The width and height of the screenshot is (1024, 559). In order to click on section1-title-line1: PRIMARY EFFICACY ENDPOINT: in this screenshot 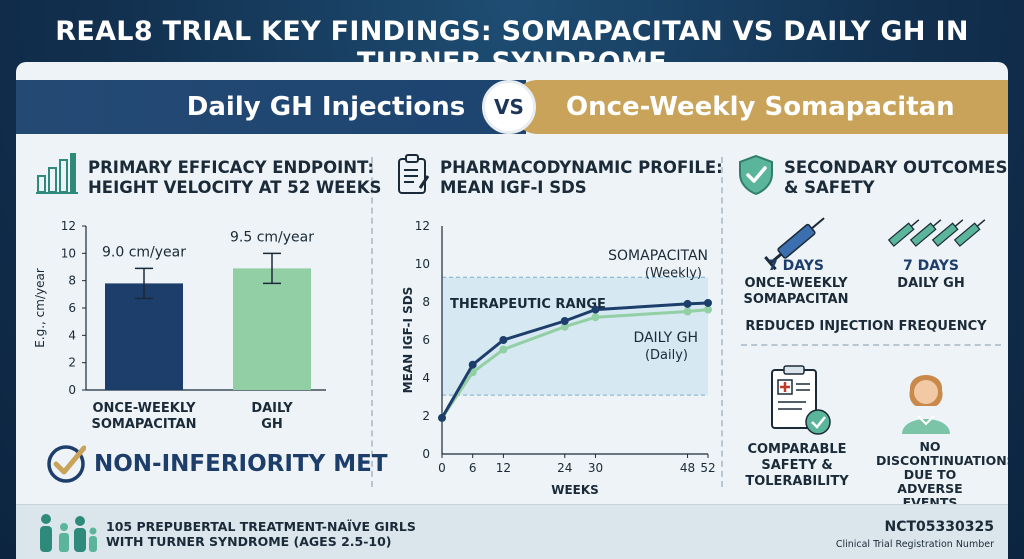, I will do `click(231, 167)`.